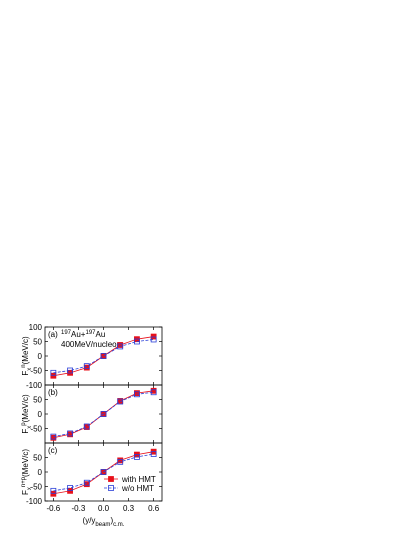 The height and width of the screenshot is (537, 415). Describe the element at coordinates (89, 520) in the screenshot. I see `text-part: (y/y` at that location.